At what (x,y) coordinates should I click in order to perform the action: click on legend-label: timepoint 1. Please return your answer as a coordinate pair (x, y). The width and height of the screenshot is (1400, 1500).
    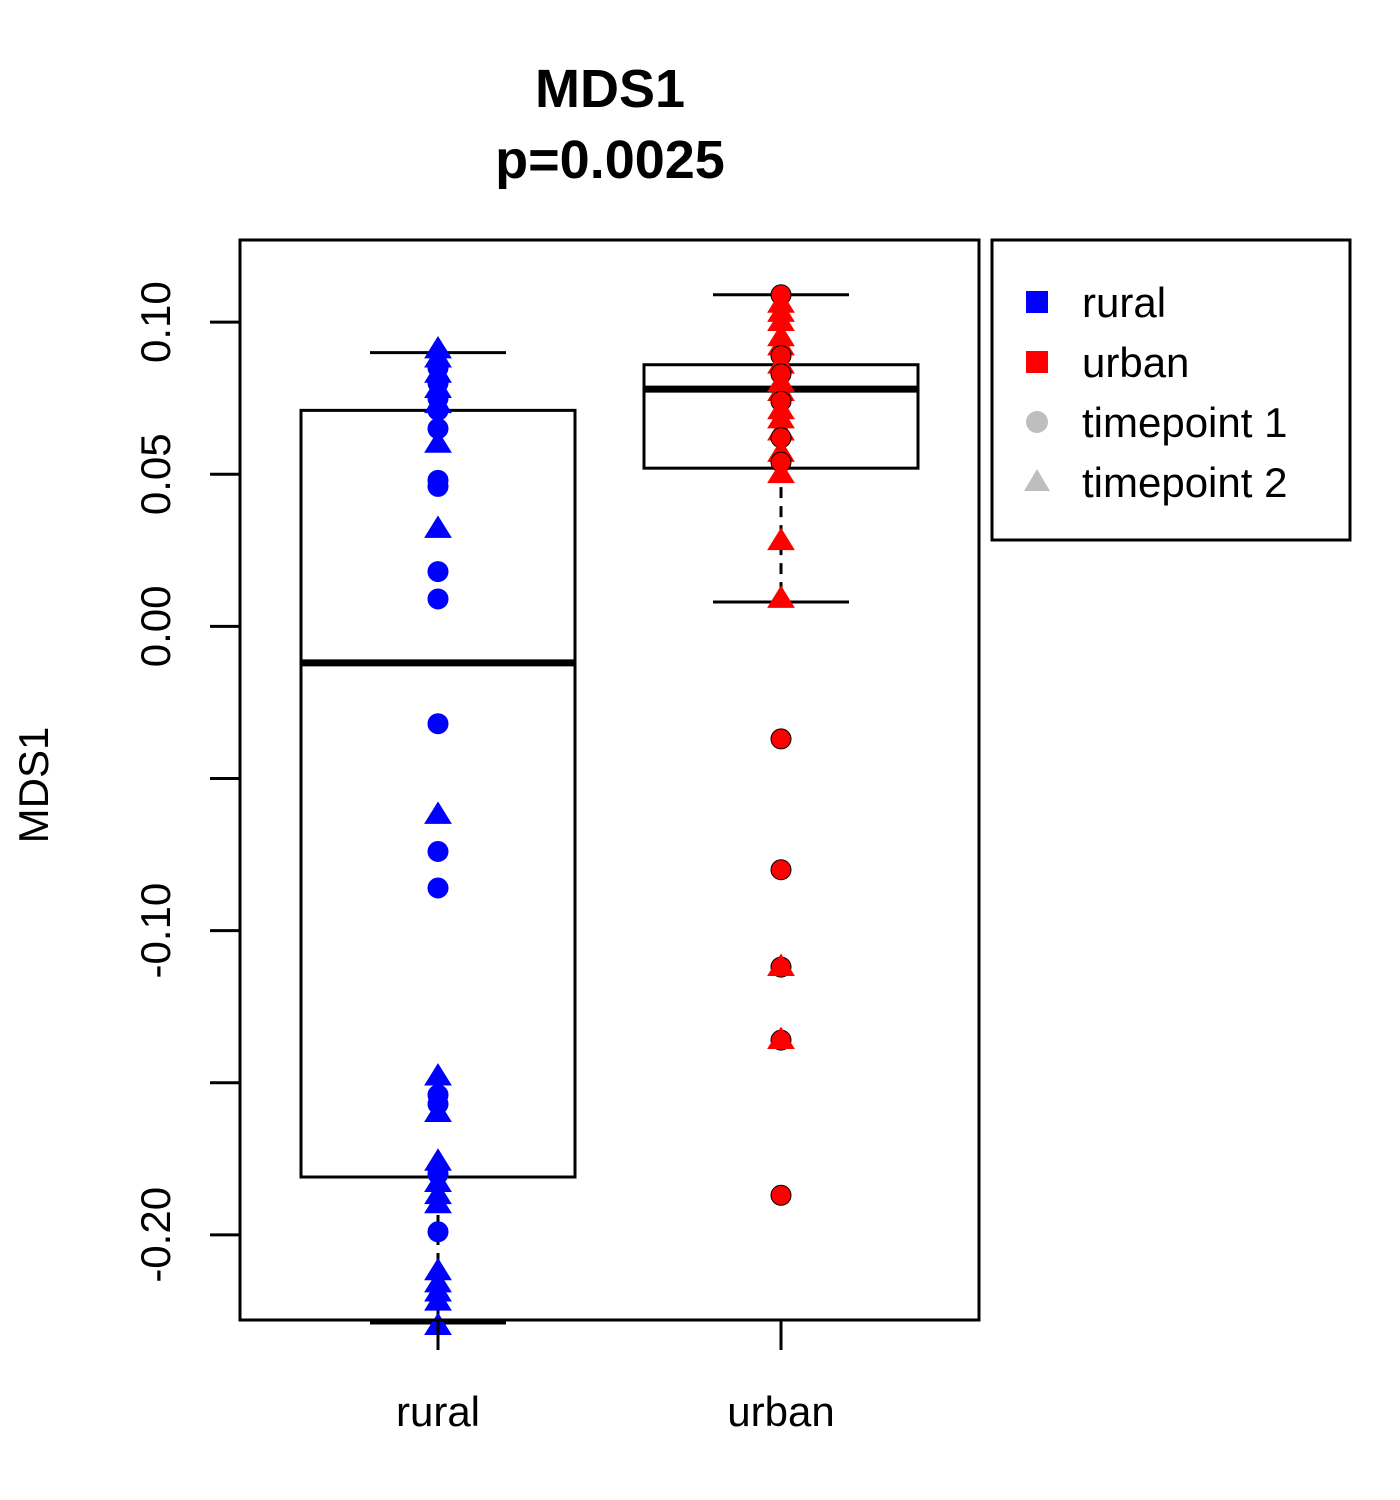
    Looking at the image, I should click on (1184, 422).